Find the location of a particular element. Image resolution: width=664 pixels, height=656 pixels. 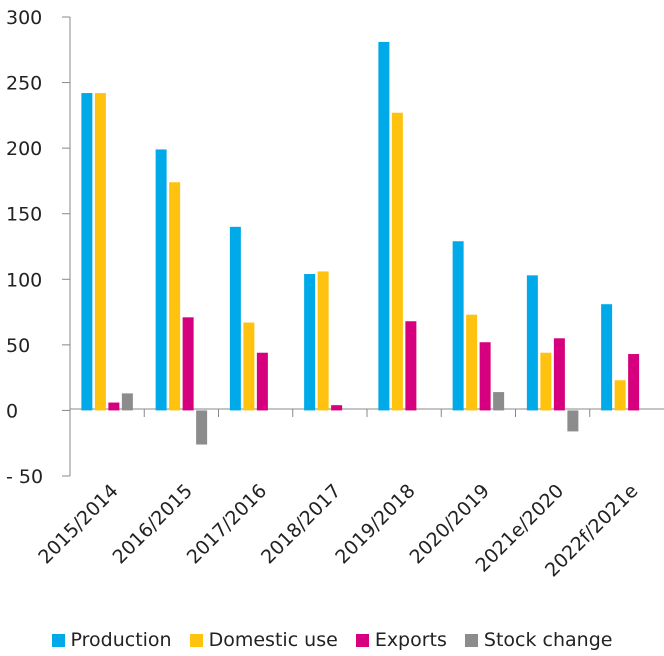

legend-label-stock-change: Stock change is located at coordinates (548, 640).